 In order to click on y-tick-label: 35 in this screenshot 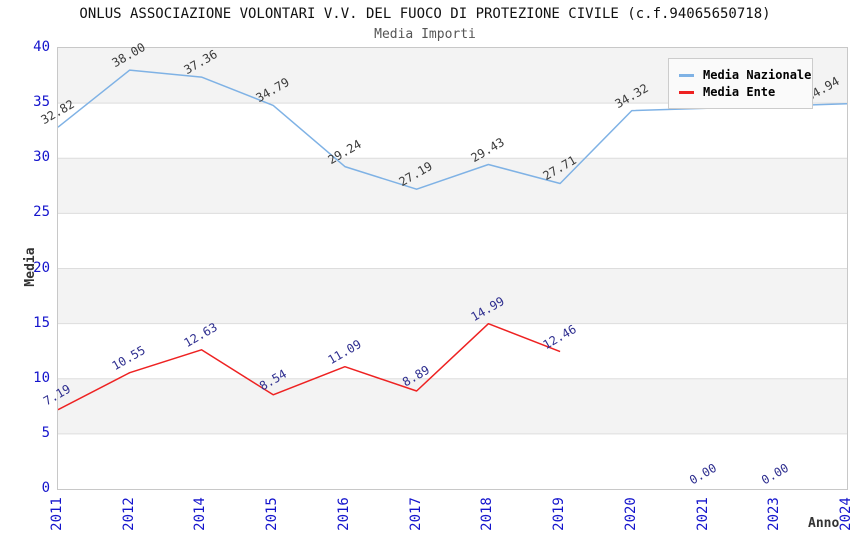, I will do `click(41, 102)`.